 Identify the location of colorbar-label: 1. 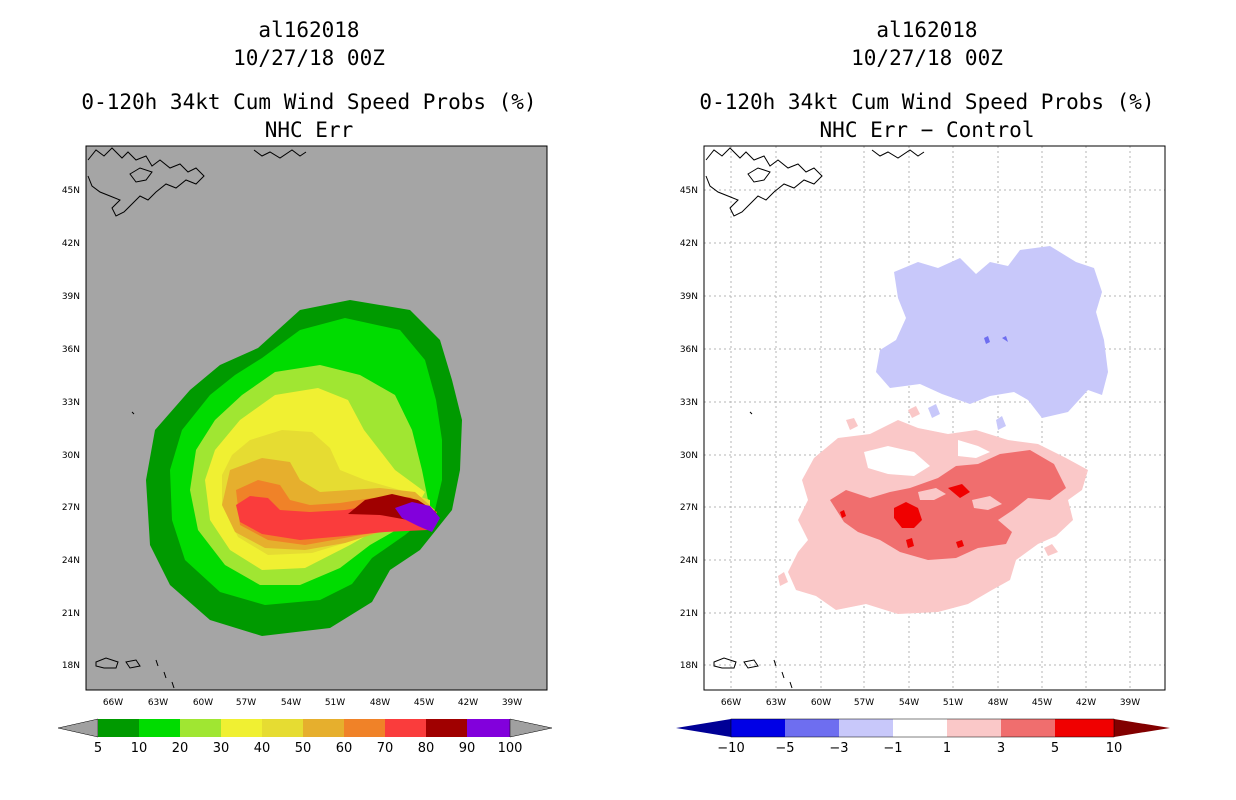
(947, 748).